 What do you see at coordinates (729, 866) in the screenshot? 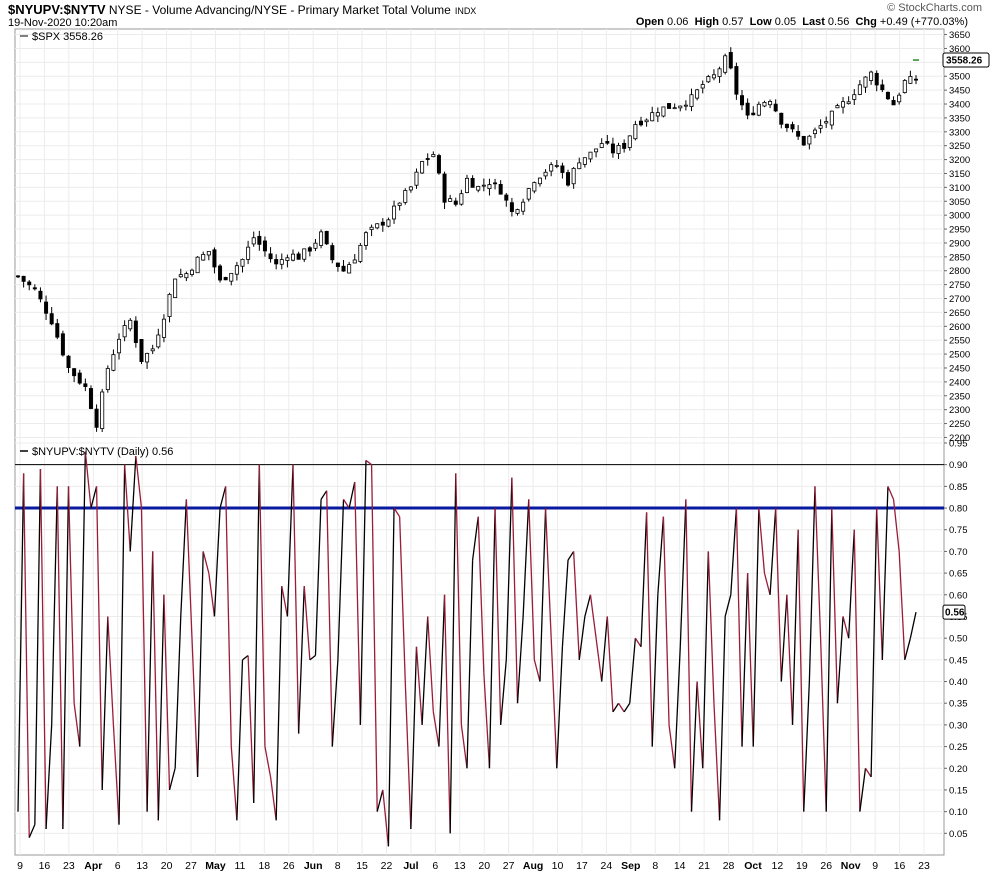
I see `x-tick-label: 28` at bounding box center [729, 866].